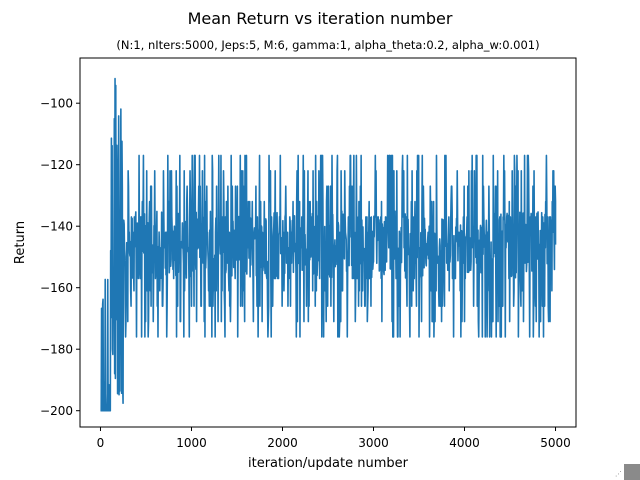 Image resolution: width=640 pixels, height=480 pixels. What do you see at coordinates (20, 242) in the screenshot?
I see `y-axis-label: Return` at bounding box center [20, 242].